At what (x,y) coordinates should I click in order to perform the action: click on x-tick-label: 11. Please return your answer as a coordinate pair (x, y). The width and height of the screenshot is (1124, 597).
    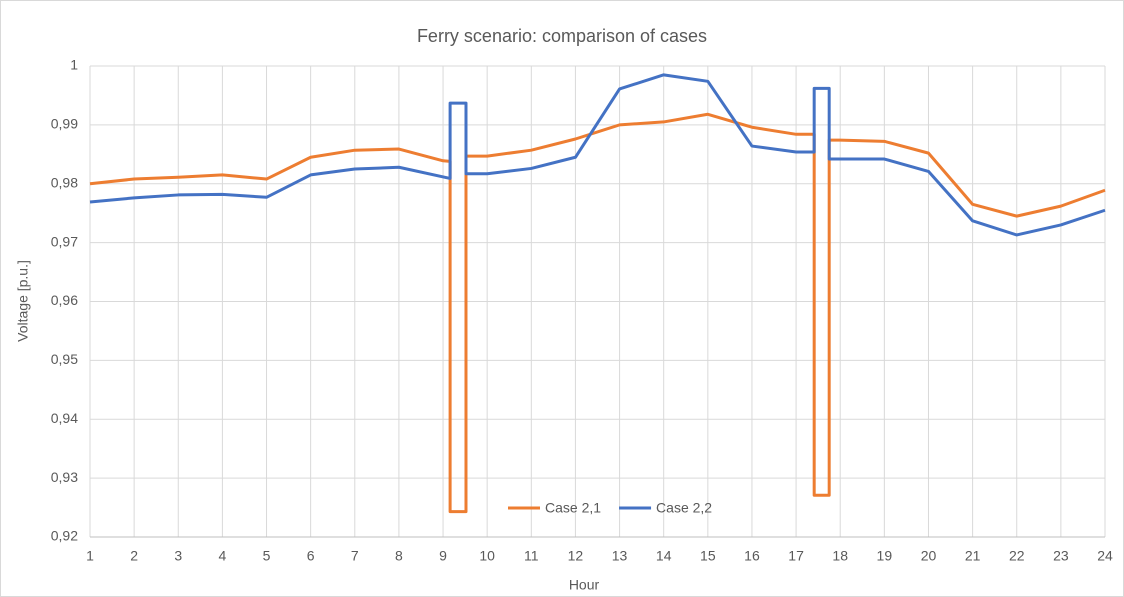
    Looking at the image, I should click on (531, 556).